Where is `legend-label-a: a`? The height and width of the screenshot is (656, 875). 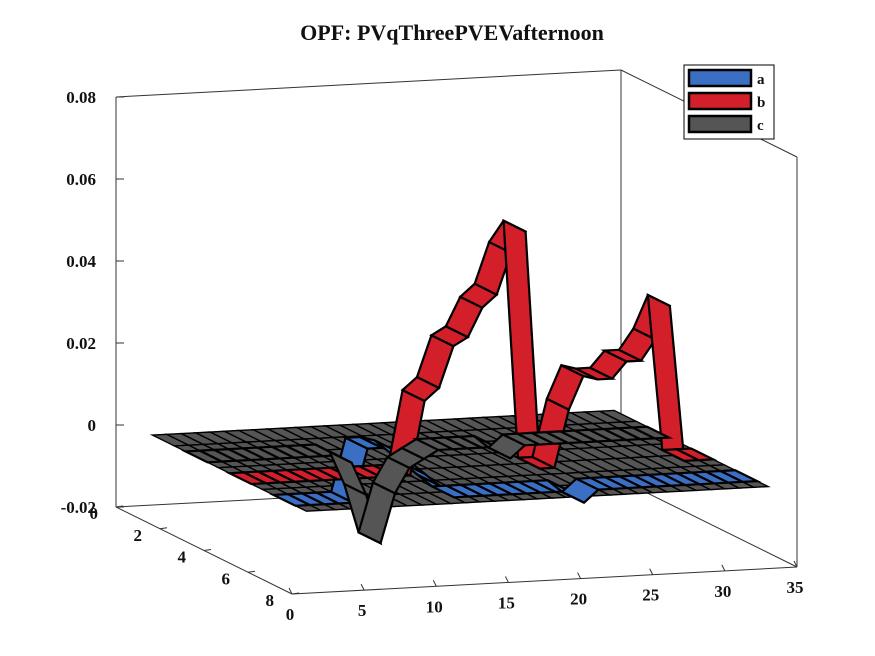
legend-label-a: a is located at coordinates (761, 80).